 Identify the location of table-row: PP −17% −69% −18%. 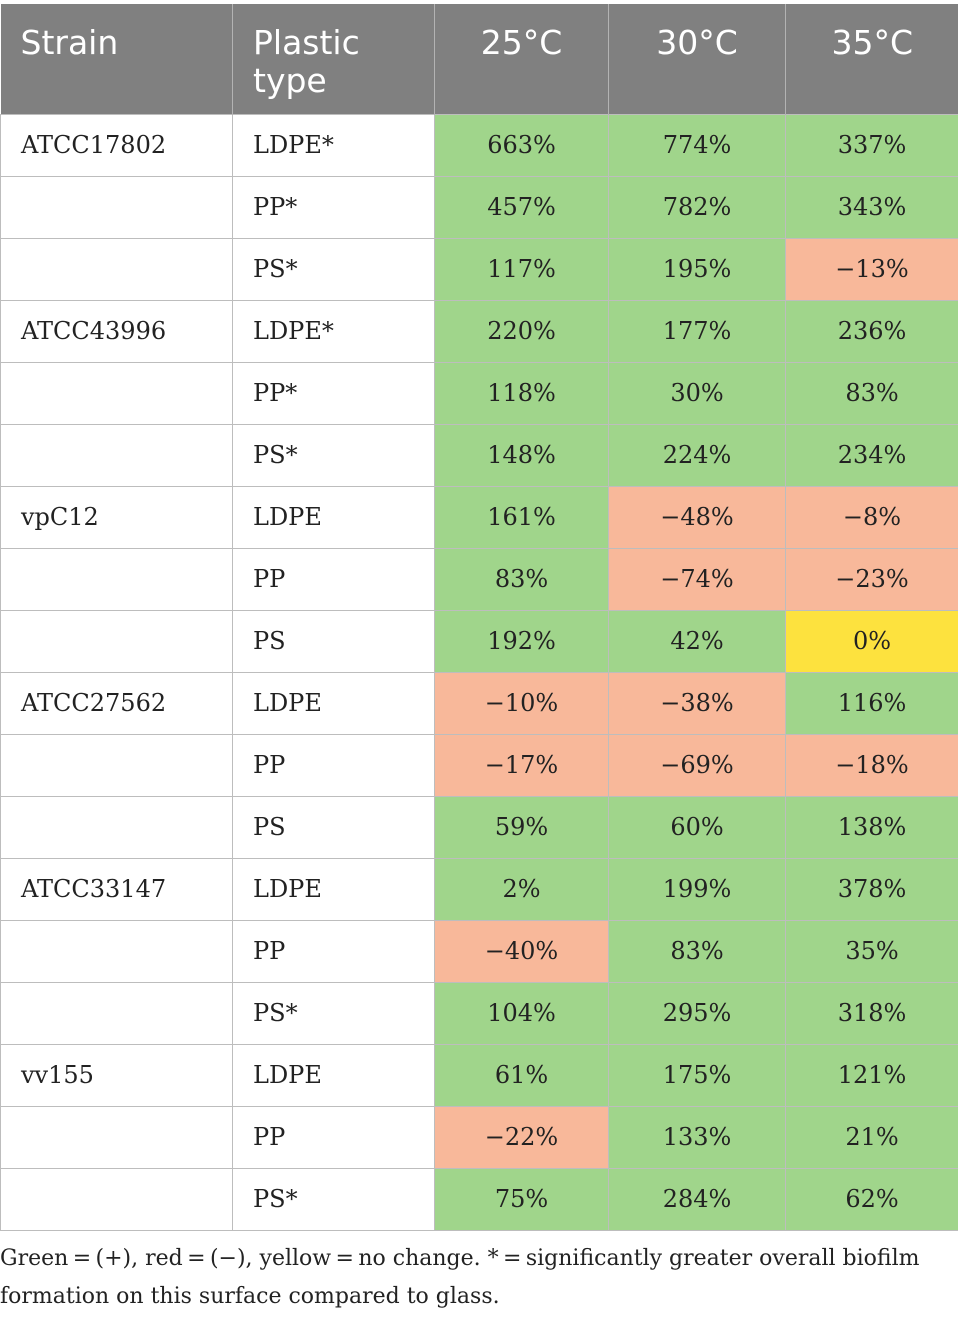
(479, 765).